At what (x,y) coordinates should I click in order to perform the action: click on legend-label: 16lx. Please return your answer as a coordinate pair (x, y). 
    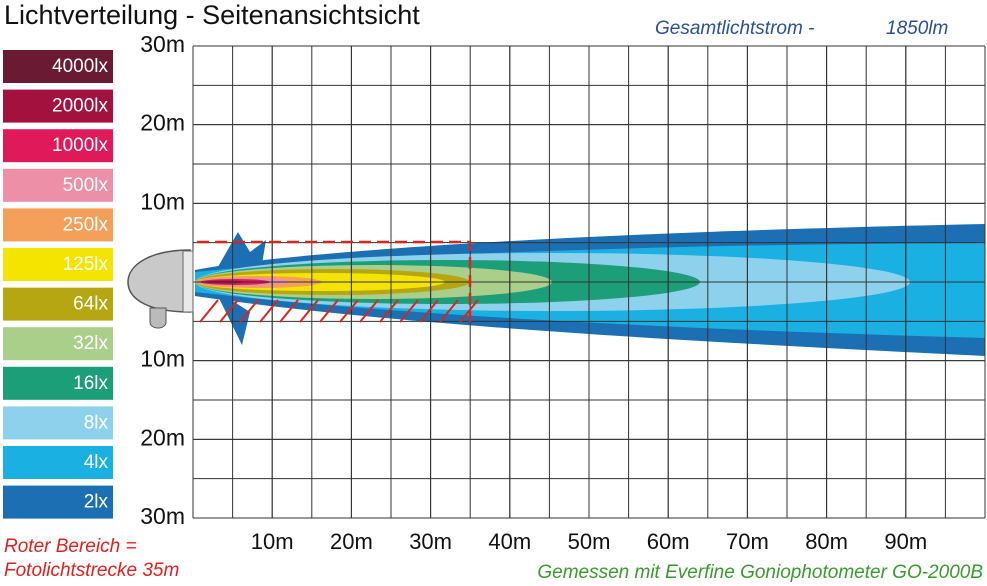
    Looking at the image, I should click on (90, 383).